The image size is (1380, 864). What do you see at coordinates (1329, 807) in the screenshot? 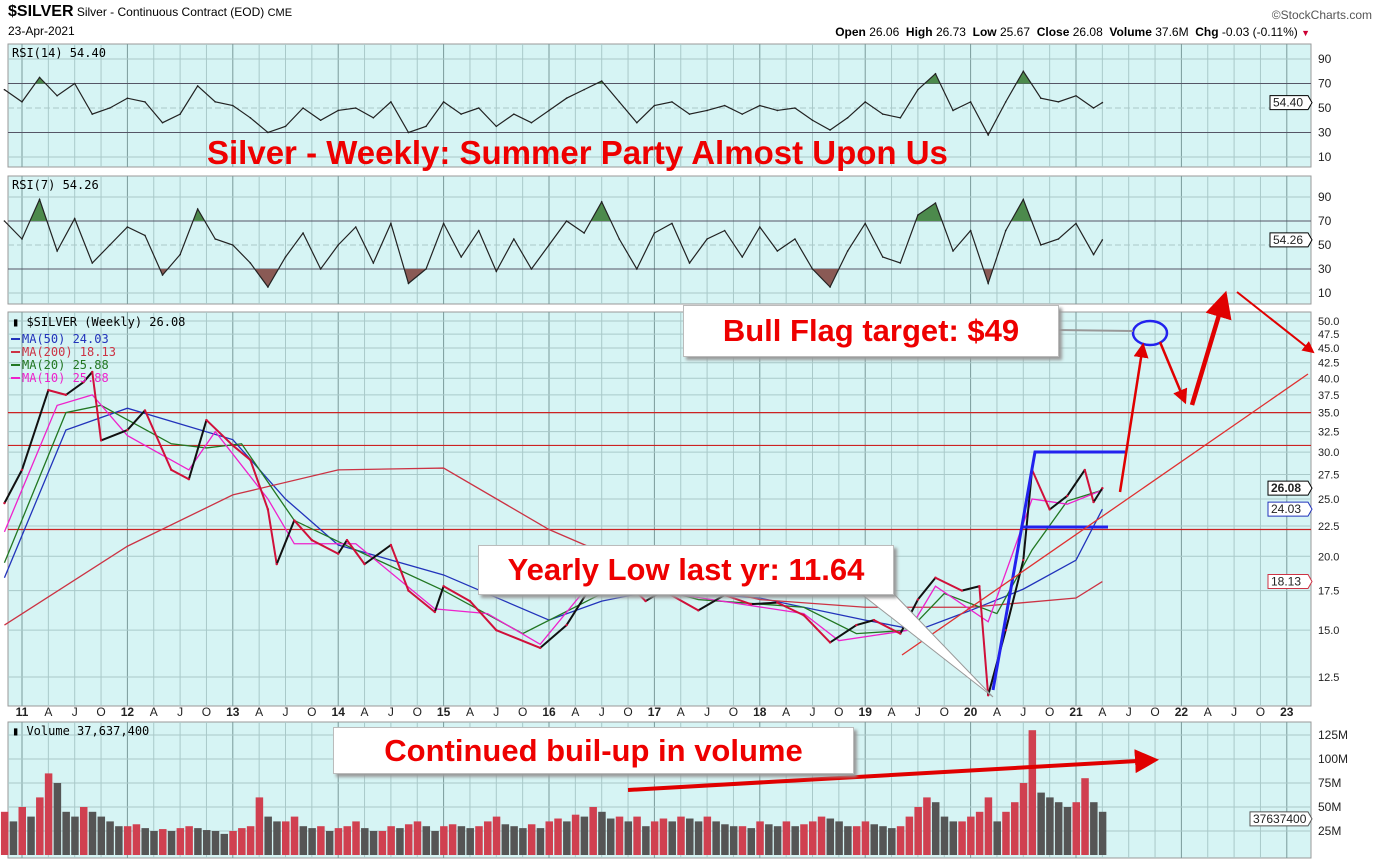
I see `volume-tick-label: 50M` at bounding box center [1329, 807].